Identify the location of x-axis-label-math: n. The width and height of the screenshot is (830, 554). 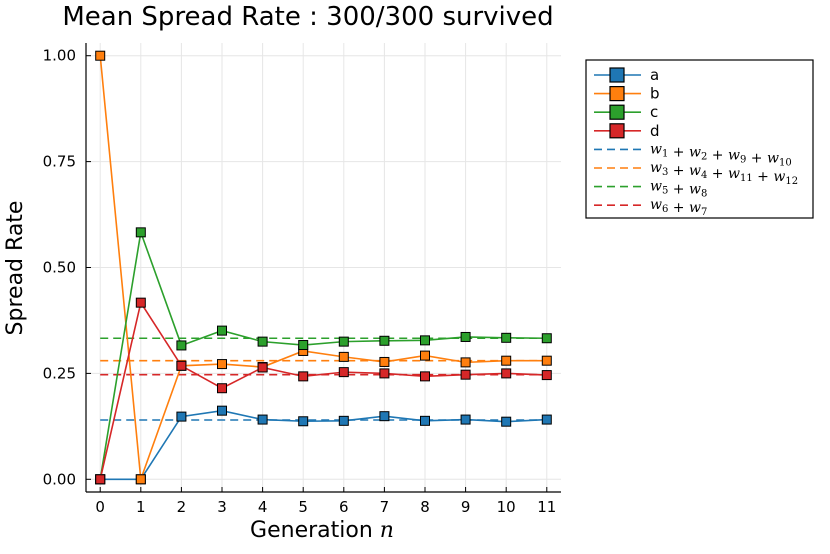
(387, 530).